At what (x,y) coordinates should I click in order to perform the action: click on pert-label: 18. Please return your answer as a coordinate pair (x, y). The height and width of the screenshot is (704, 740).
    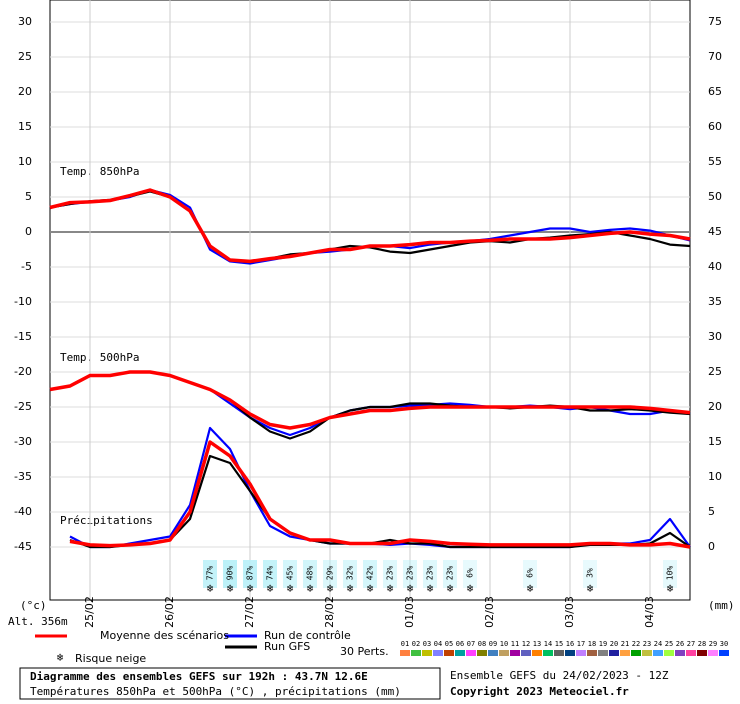
    Looking at the image, I should click on (592, 644).